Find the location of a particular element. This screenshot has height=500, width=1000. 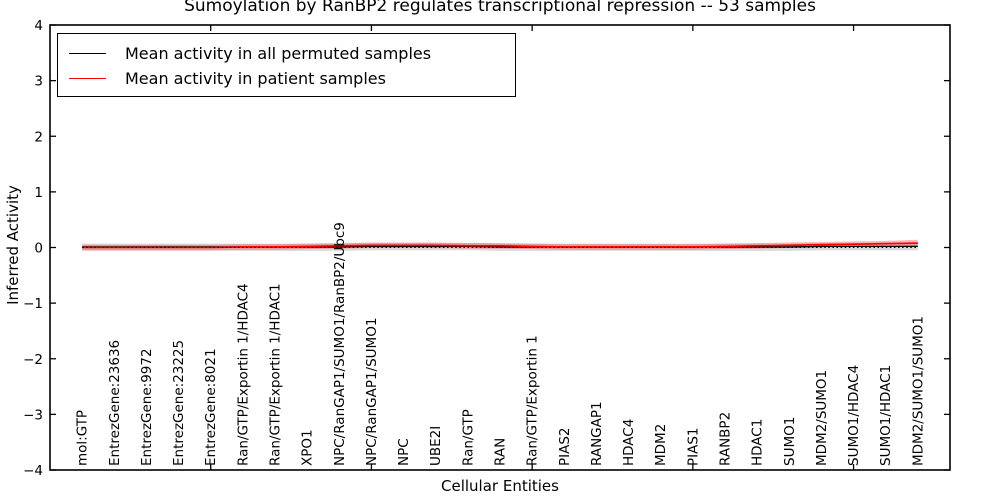

y-tick-label: 1 is located at coordinates (38, 193).